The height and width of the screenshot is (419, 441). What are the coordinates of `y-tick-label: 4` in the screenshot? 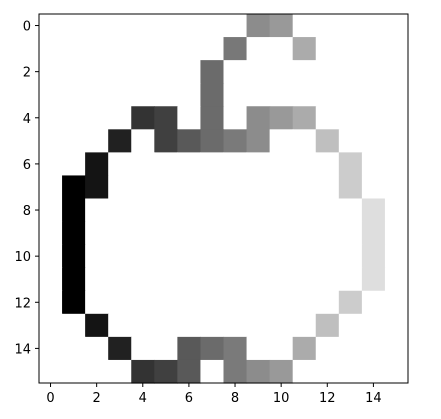 It's located at (27, 119).